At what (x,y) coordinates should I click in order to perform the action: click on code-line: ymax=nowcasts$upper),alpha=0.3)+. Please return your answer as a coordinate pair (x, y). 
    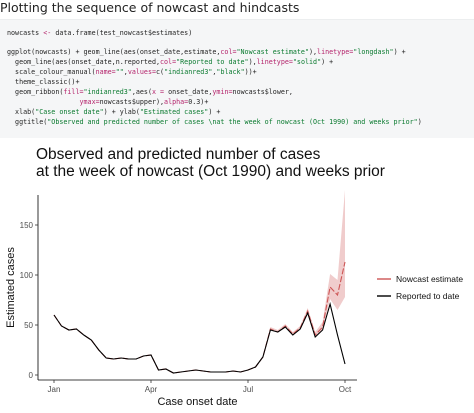
    Looking at the image, I should click on (144, 102).